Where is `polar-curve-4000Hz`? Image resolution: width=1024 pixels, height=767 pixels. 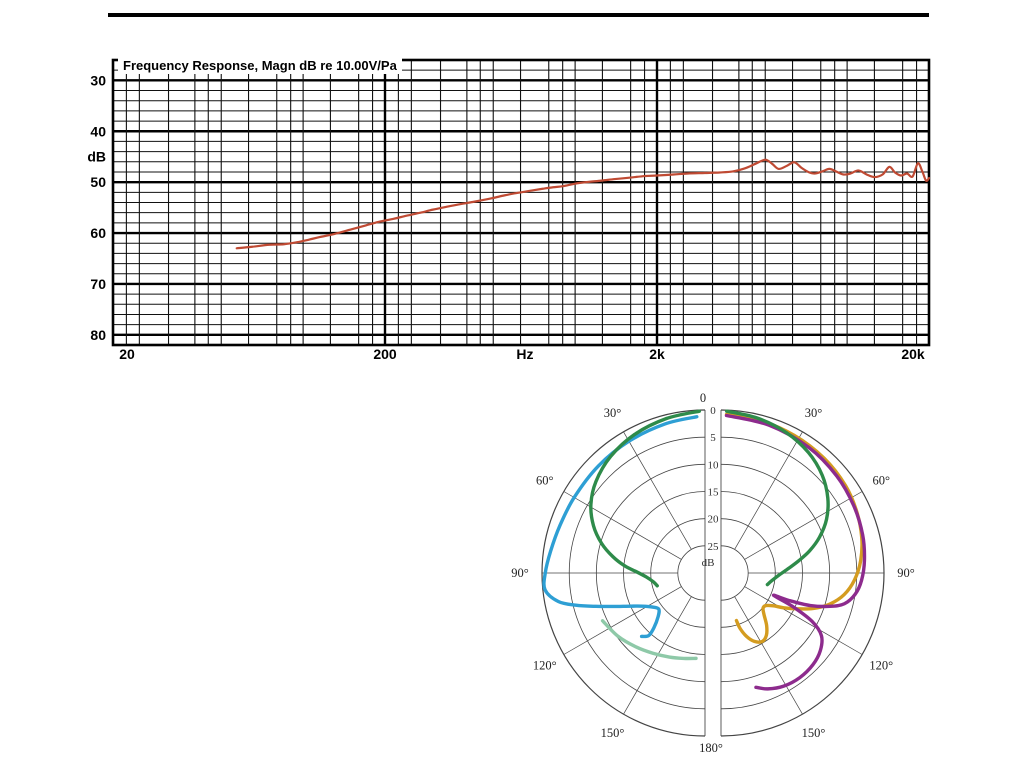
polar-curve-4000Hz is located at coordinates (795, 552).